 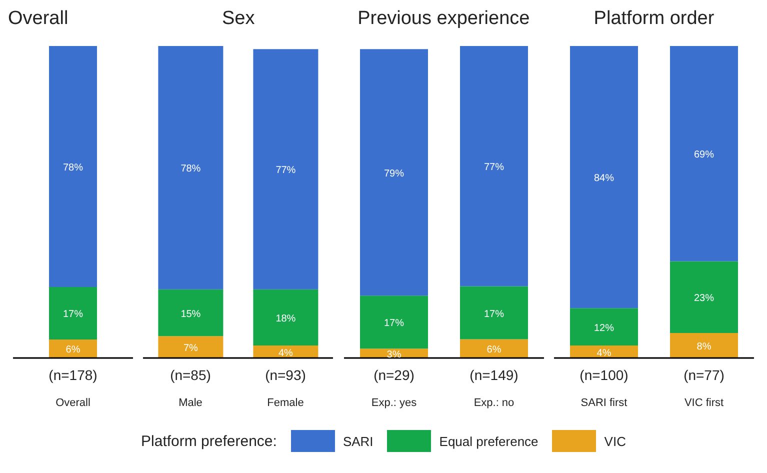 I want to click on x-tick-label: (n=93) Female, so click(x=285, y=388).